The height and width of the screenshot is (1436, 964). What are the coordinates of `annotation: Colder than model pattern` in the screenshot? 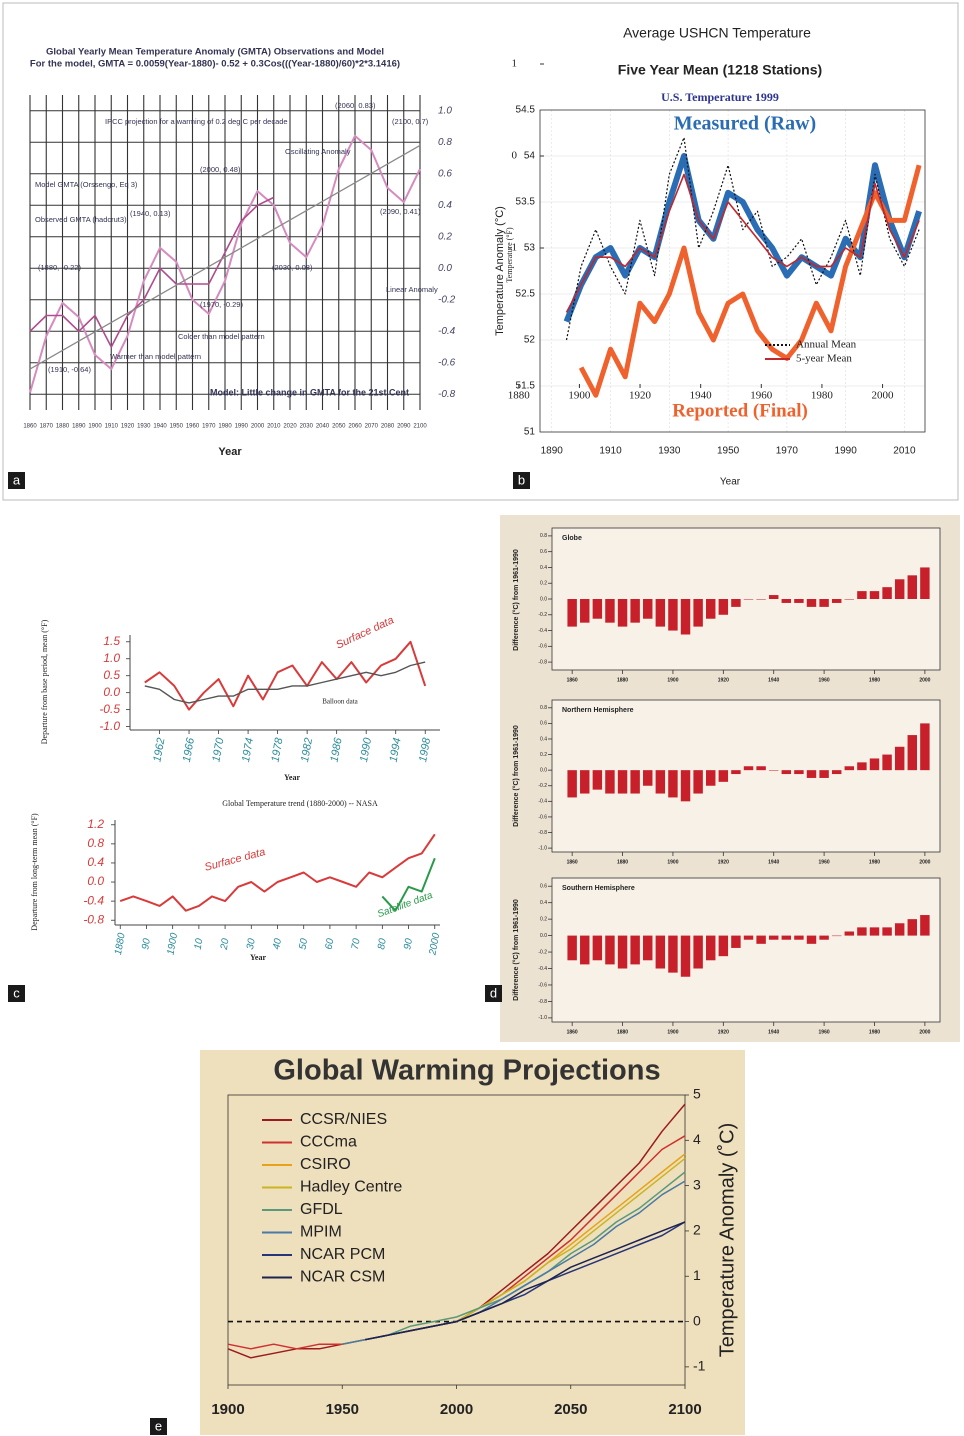 It's located at (221, 336).